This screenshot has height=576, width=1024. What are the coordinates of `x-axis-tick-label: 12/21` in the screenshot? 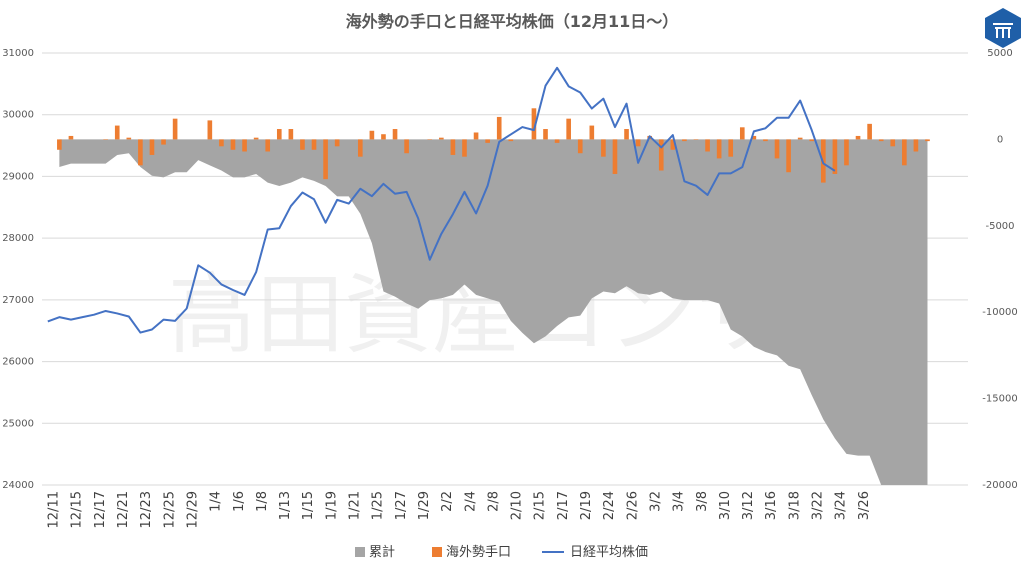 It's located at (123, 509).